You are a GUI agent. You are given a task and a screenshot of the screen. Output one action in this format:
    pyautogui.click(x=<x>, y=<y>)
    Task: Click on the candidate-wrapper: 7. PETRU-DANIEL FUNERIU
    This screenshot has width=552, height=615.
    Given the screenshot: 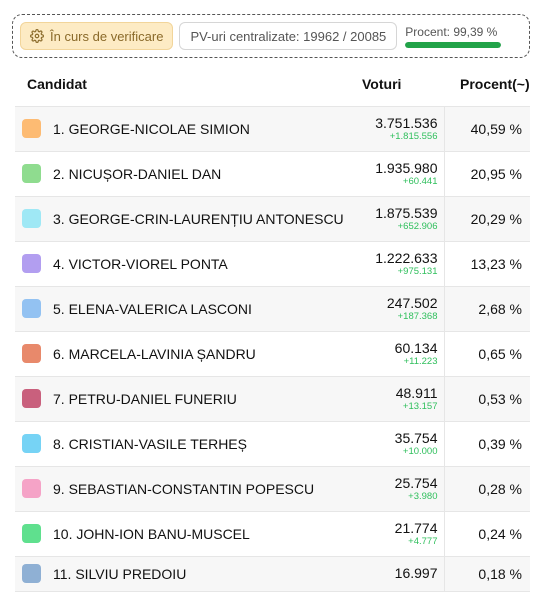 What is the action you would take?
    pyautogui.click(x=183, y=398)
    